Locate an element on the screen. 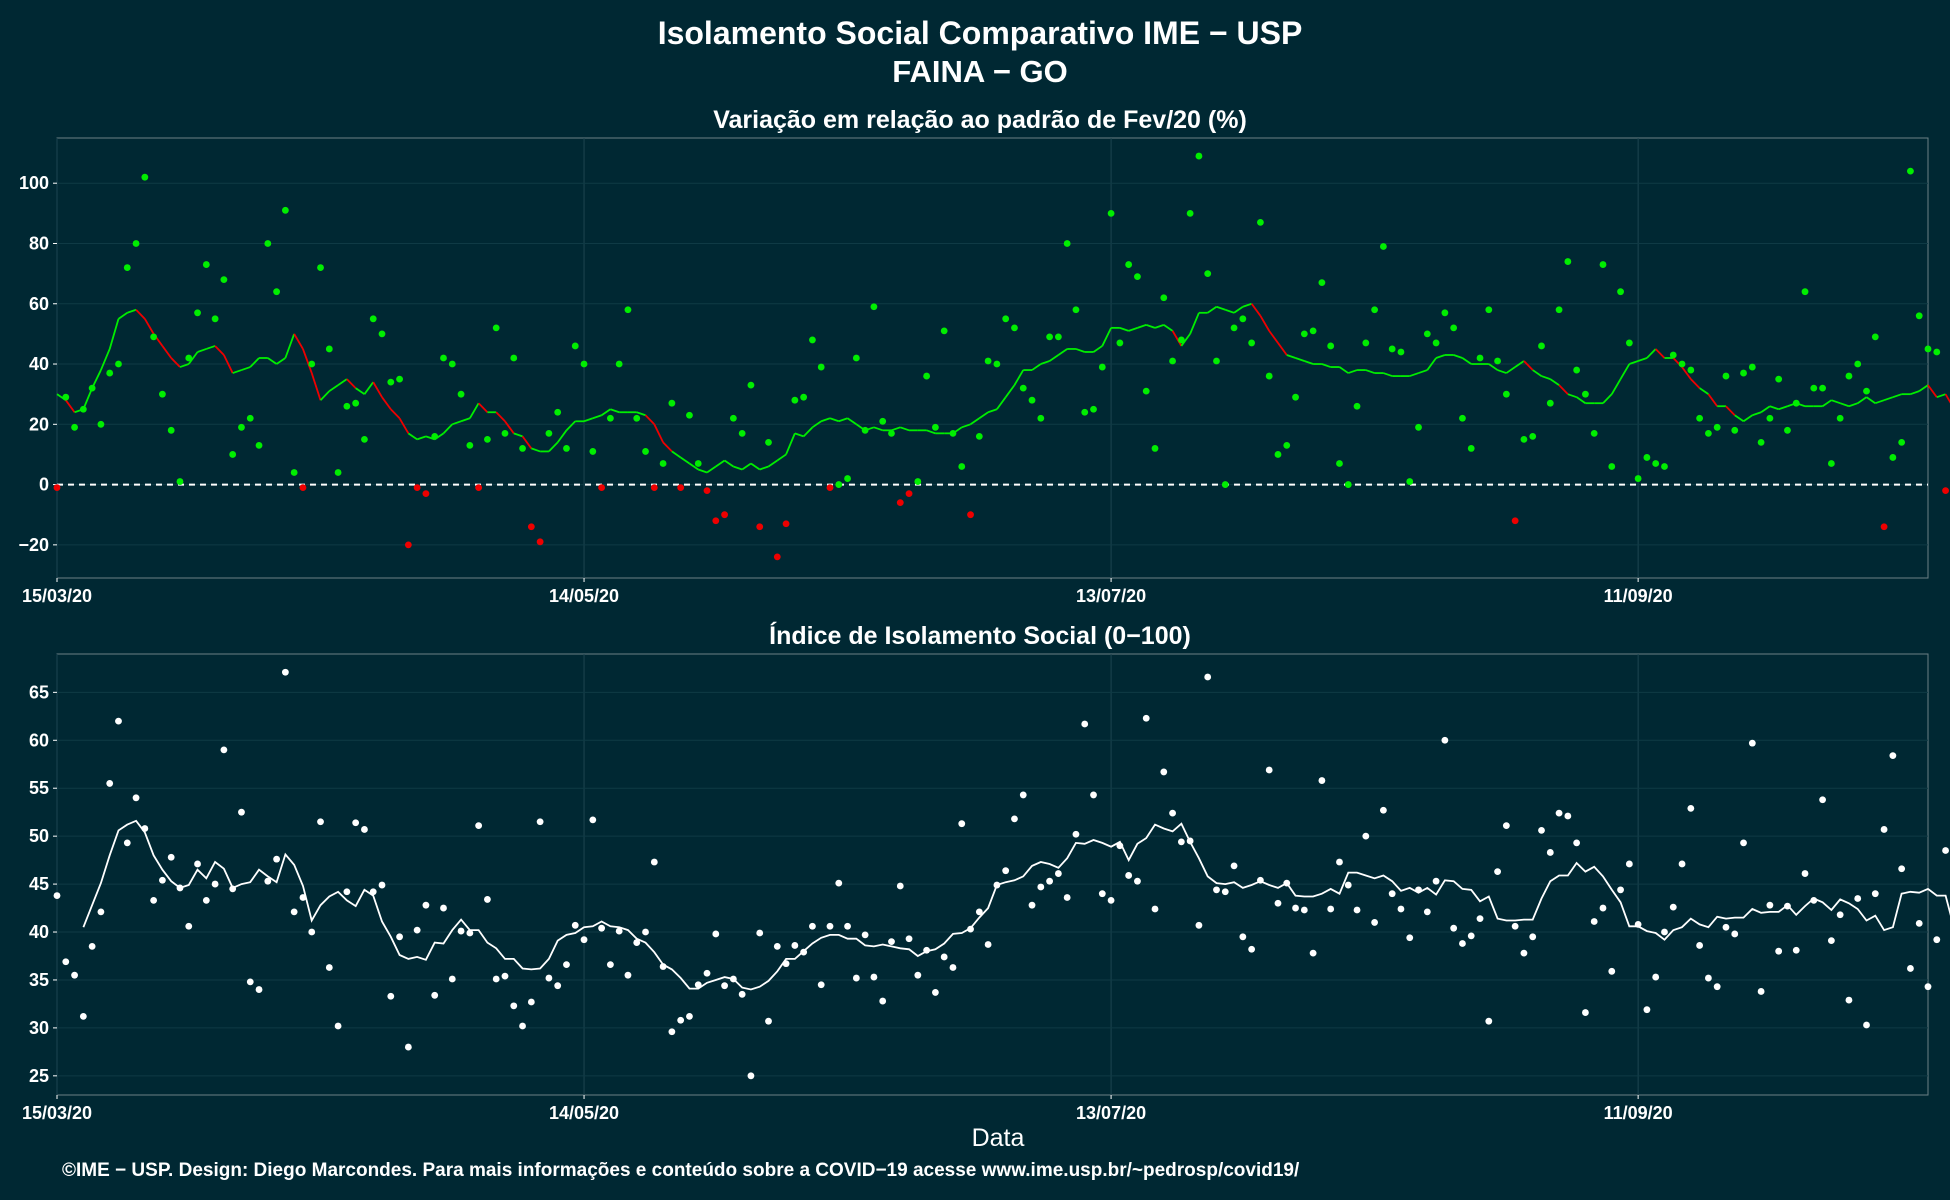  y-tick-label: 35 is located at coordinates (39, 980).